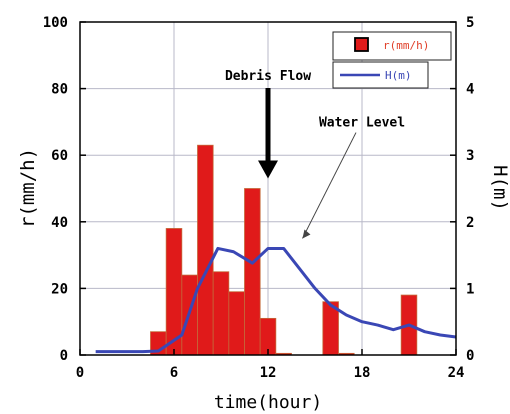  What do you see at coordinates (499, 188) in the screenshot?
I see `y2-axis-label: H(m)` at bounding box center [499, 188].